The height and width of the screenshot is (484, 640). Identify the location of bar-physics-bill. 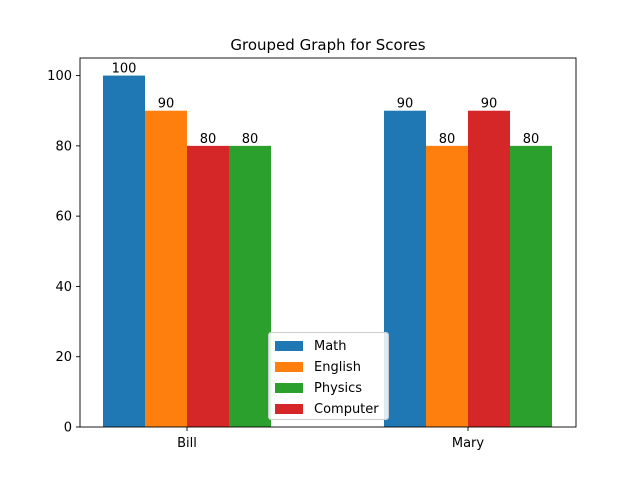
(250, 286).